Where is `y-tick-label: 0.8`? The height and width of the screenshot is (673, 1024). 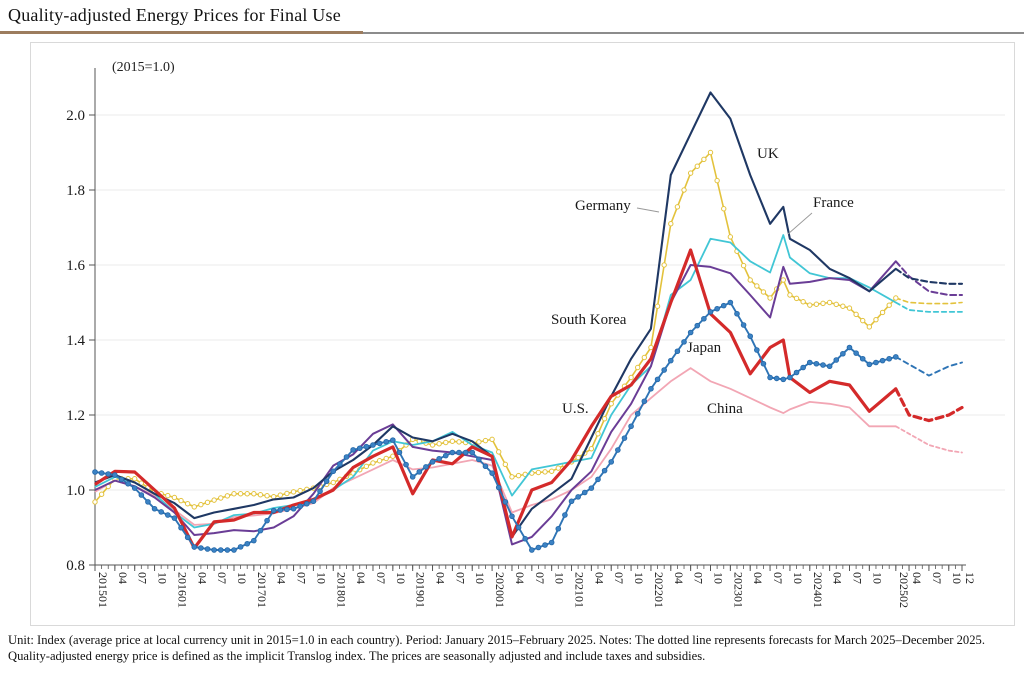
y-tick-label: 0.8 is located at coordinates (75, 566).